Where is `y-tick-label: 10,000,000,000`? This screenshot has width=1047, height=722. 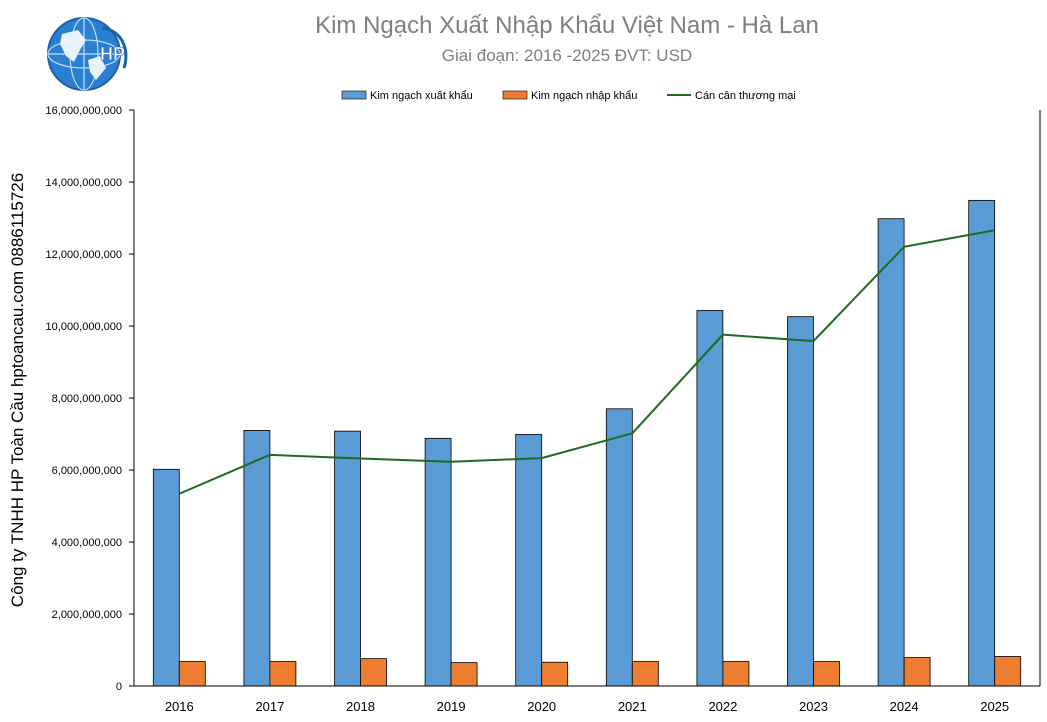
y-tick-label: 10,000,000,000 is located at coordinates (84, 327).